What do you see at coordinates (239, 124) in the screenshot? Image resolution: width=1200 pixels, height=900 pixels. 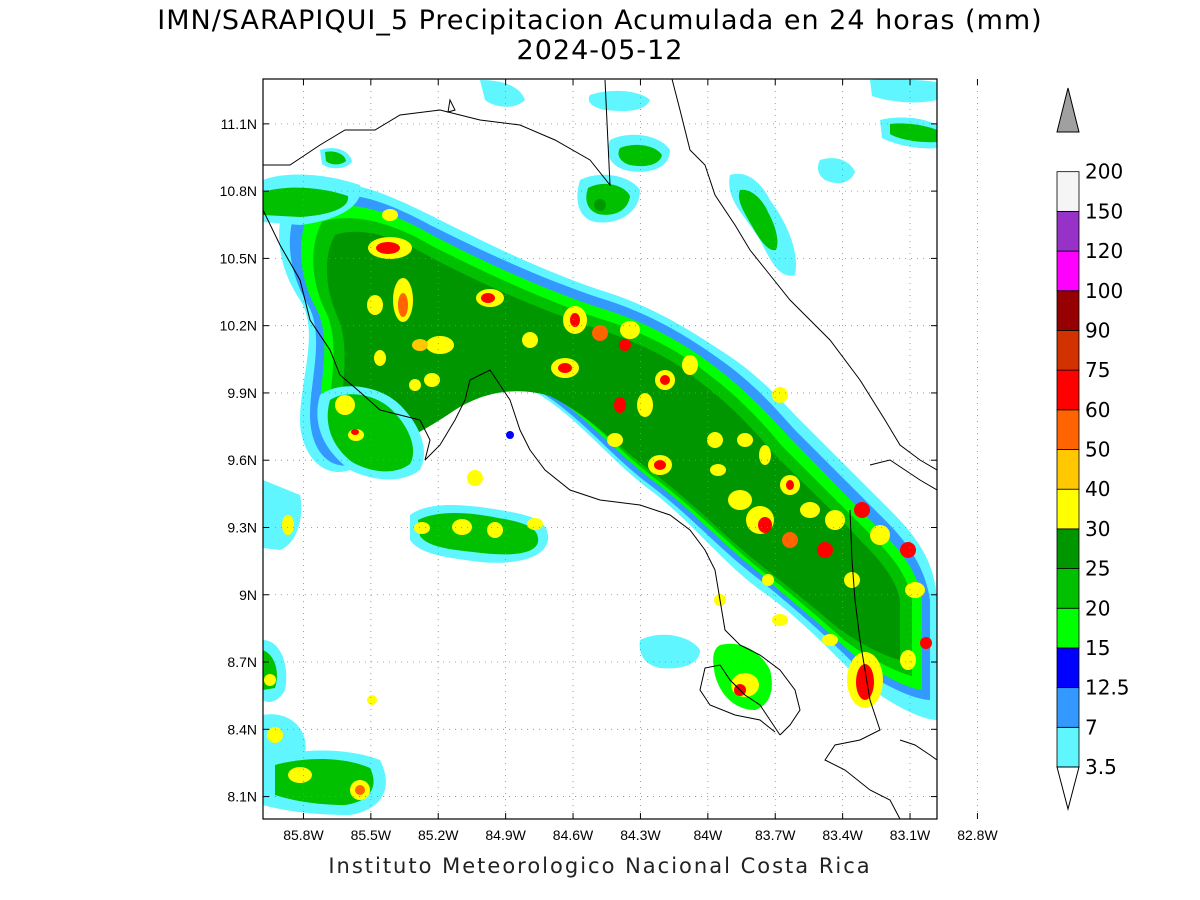 I see `lat-tick-label: 11.1N` at bounding box center [239, 124].